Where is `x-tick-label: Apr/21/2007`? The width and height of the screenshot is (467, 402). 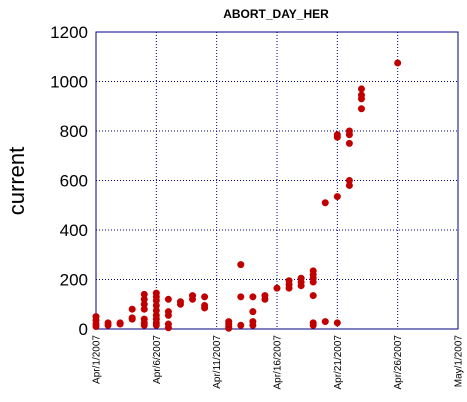
x-tick-label: Apr/21/2007 is located at coordinates (338, 362).